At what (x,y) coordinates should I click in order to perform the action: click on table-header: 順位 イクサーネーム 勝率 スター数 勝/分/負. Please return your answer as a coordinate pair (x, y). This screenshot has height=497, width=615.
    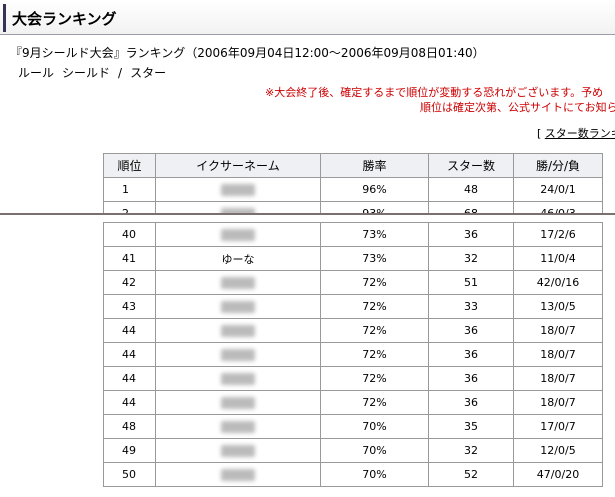
    Looking at the image, I should click on (353, 165).